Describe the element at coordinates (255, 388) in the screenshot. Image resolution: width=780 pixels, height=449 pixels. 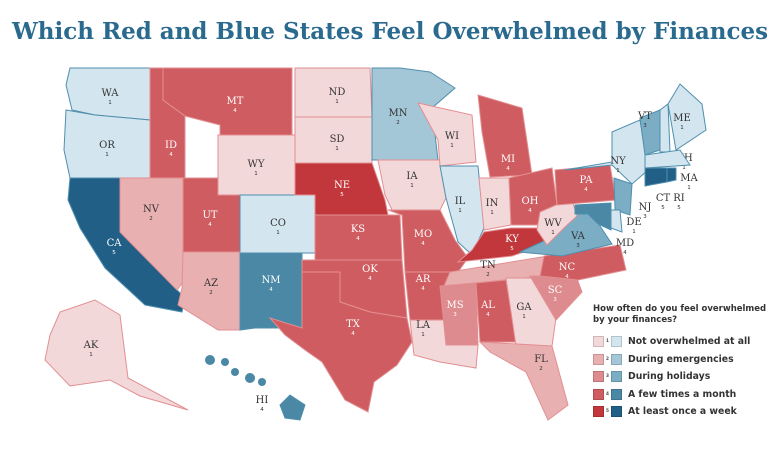
I see `state-hi: HI4` at that location.